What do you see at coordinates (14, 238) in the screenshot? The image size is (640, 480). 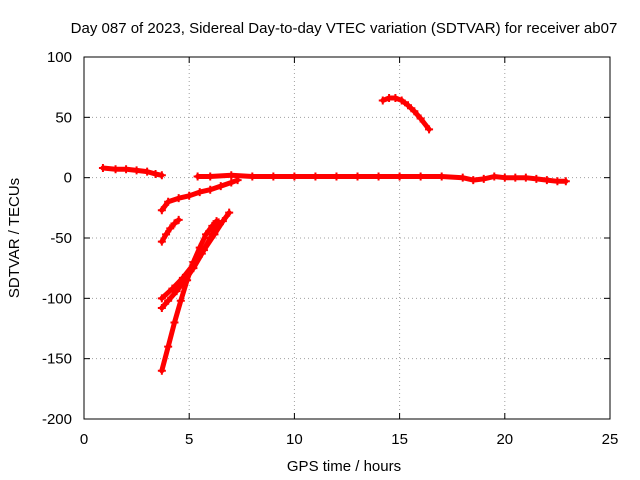 I see `y-axis-label: SDTVAR / TECUs` at bounding box center [14, 238].